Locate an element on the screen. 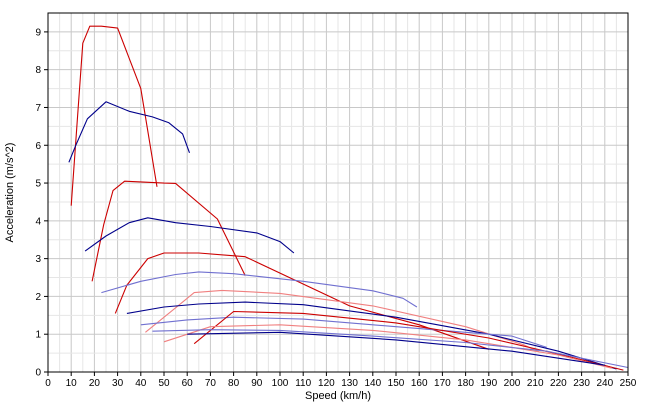  x-tick-label: 230 is located at coordinates (581, 383).